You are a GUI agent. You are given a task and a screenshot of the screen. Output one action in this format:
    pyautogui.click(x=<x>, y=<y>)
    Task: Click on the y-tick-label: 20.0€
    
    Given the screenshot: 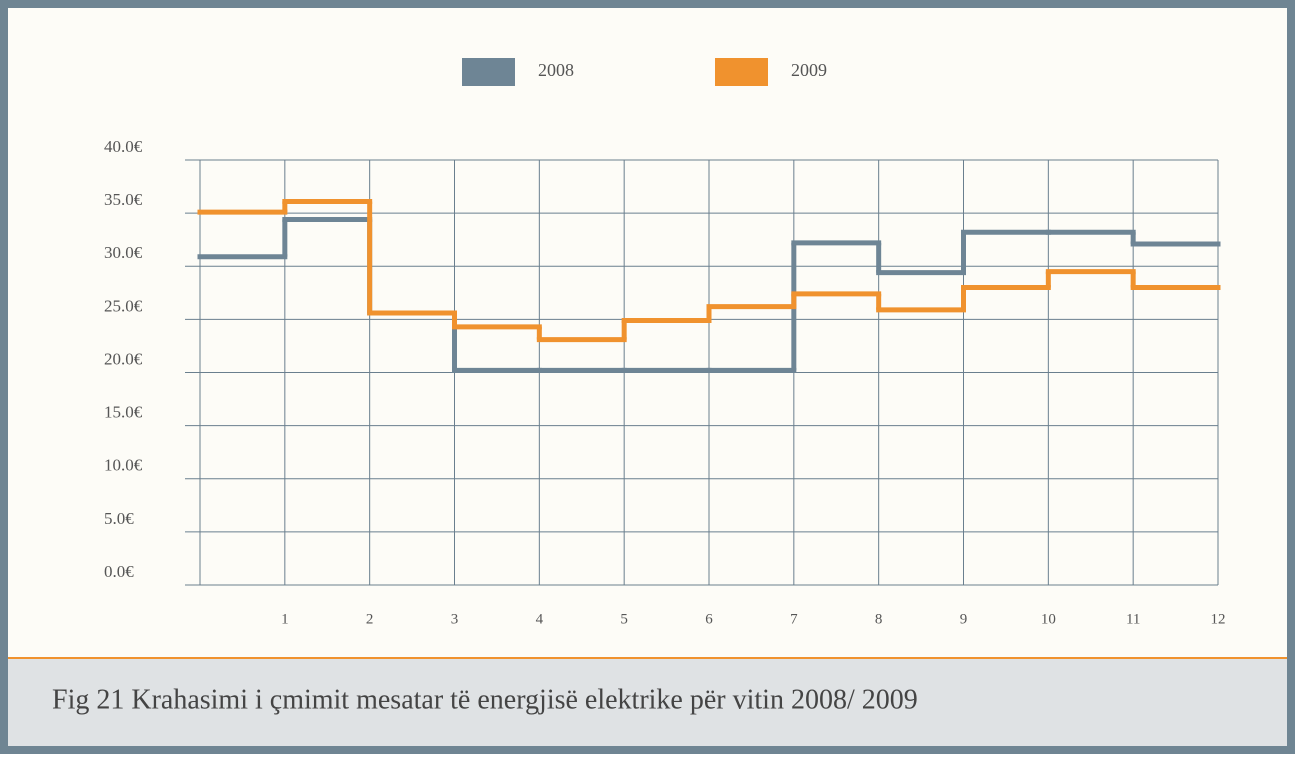 What is the action you would take?
    pyautogui.click(x=123, y=358)
    